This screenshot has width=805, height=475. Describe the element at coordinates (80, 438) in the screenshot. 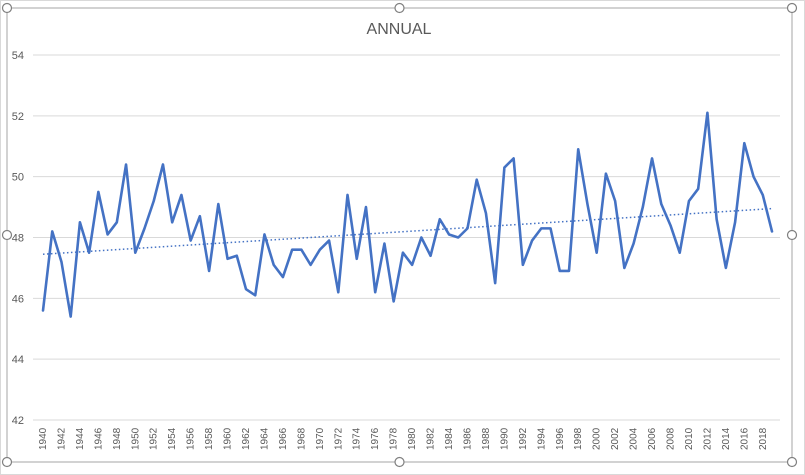

I see `x-tick-label: 1944` at that location.